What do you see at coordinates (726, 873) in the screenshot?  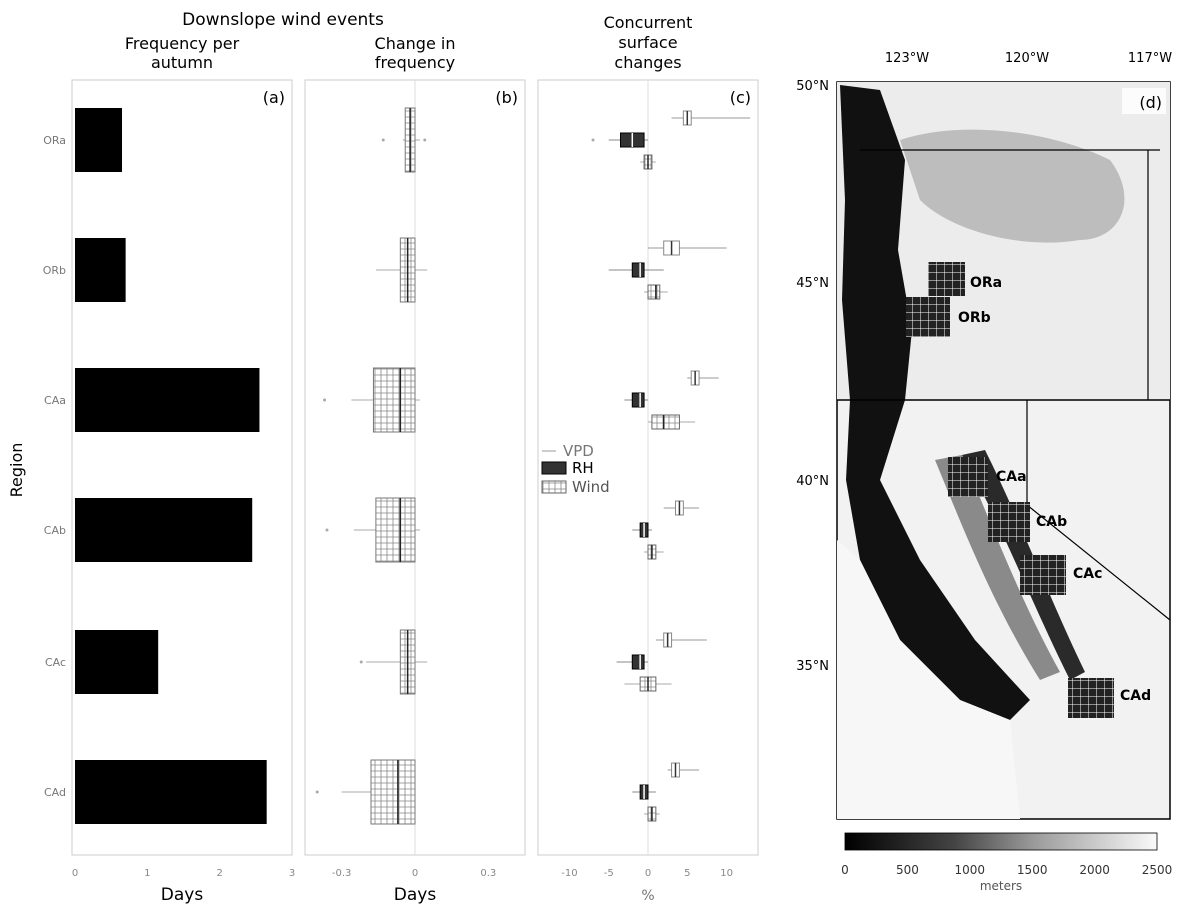 I see `panel-c-xtick-4: 10` at bounding box center [726, 873].